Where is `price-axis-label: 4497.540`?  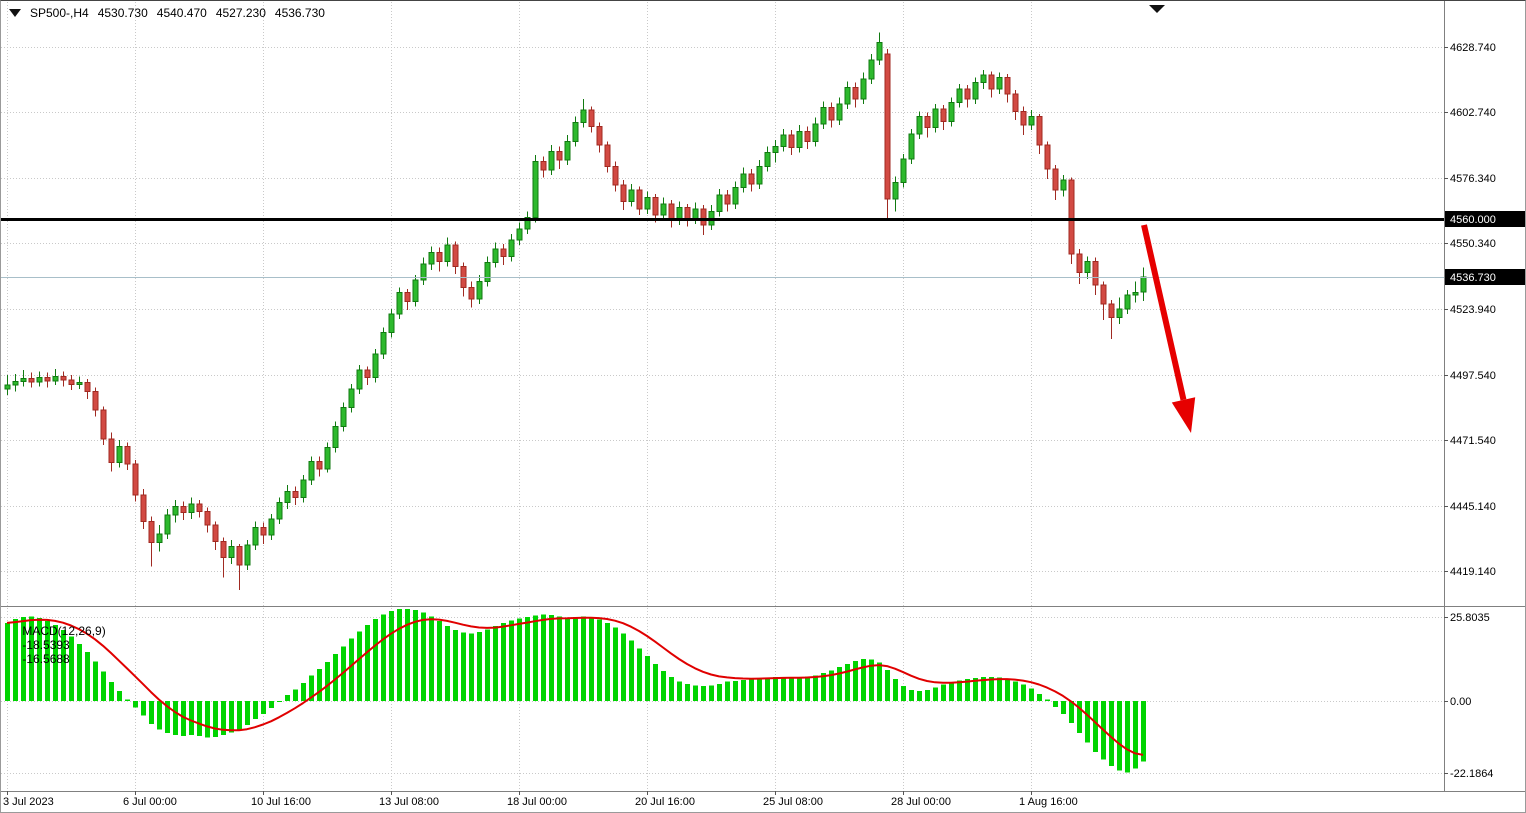 price-axis-label: 4497.540 is located at coordinates (1473, 376).